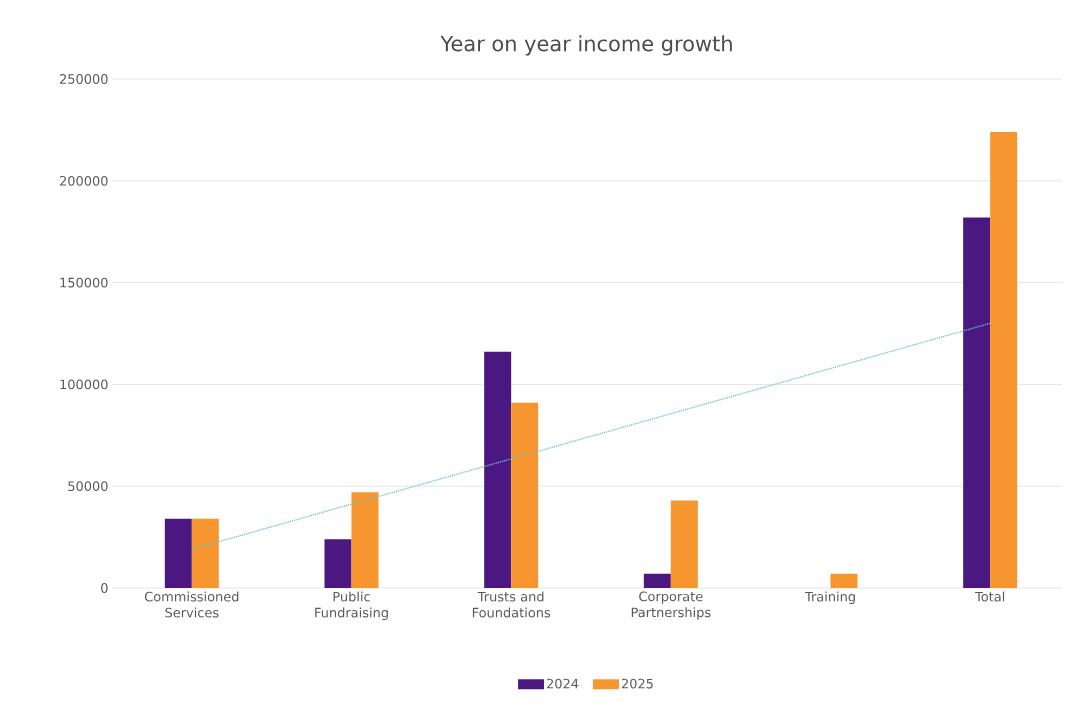 This screenshot has width=1077, height=704. Describe the element at coordinates (84, 282) in the screenshot. I see `y-tick-label: 150000` at that location.